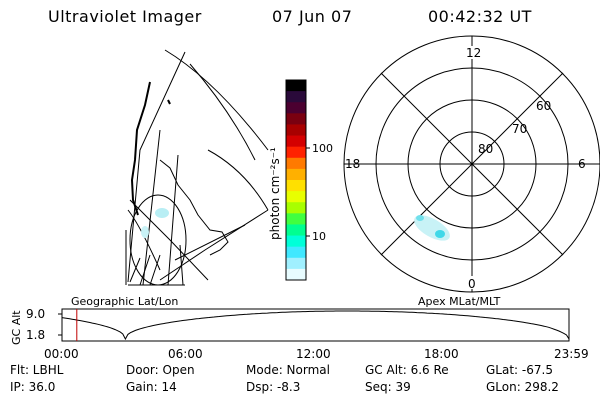  Describe the element at coordinates (485, 149) in the screenshot. I see `lat-label-80: 80` at that location.